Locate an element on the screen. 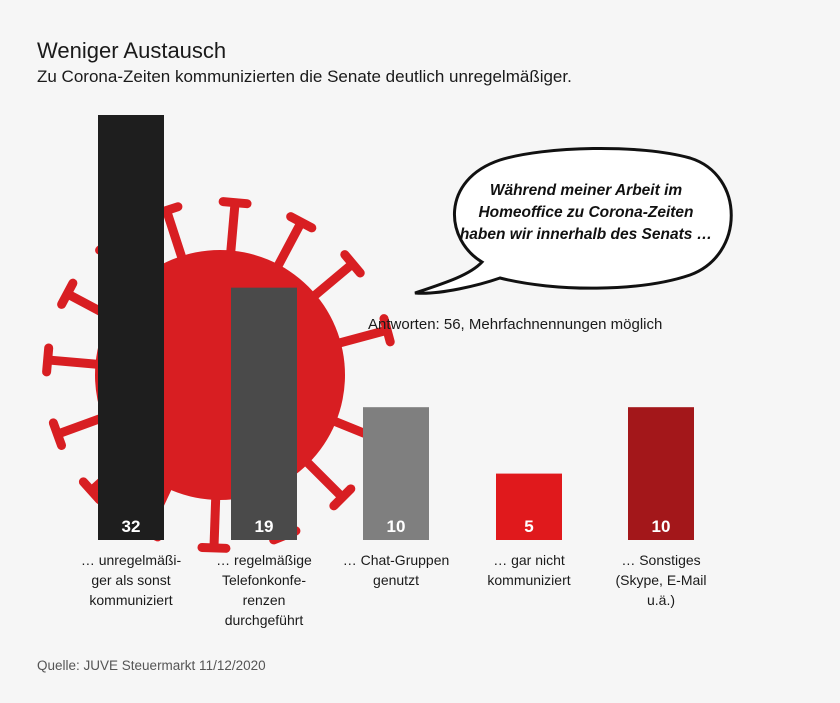 The height and width of the screenshot is (703, 840). category-label: … gar nicht kommuniziert is located at coordinates (529, 570).